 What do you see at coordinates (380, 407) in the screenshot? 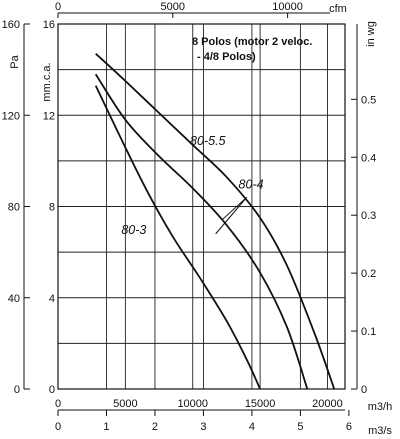
I see `m3h-axis-label: m3/h` at bounding box center [380, 407].